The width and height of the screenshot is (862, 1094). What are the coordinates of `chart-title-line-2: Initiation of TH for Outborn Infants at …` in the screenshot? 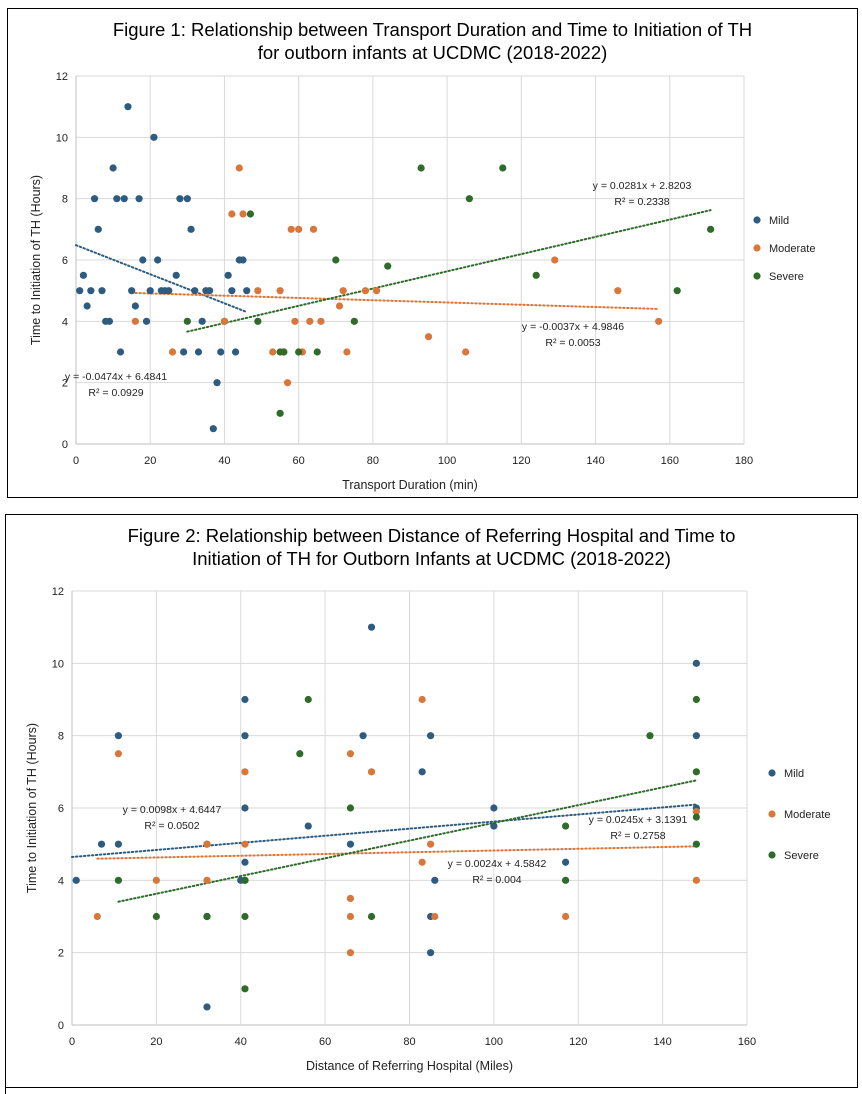 It's located at (431, 558).